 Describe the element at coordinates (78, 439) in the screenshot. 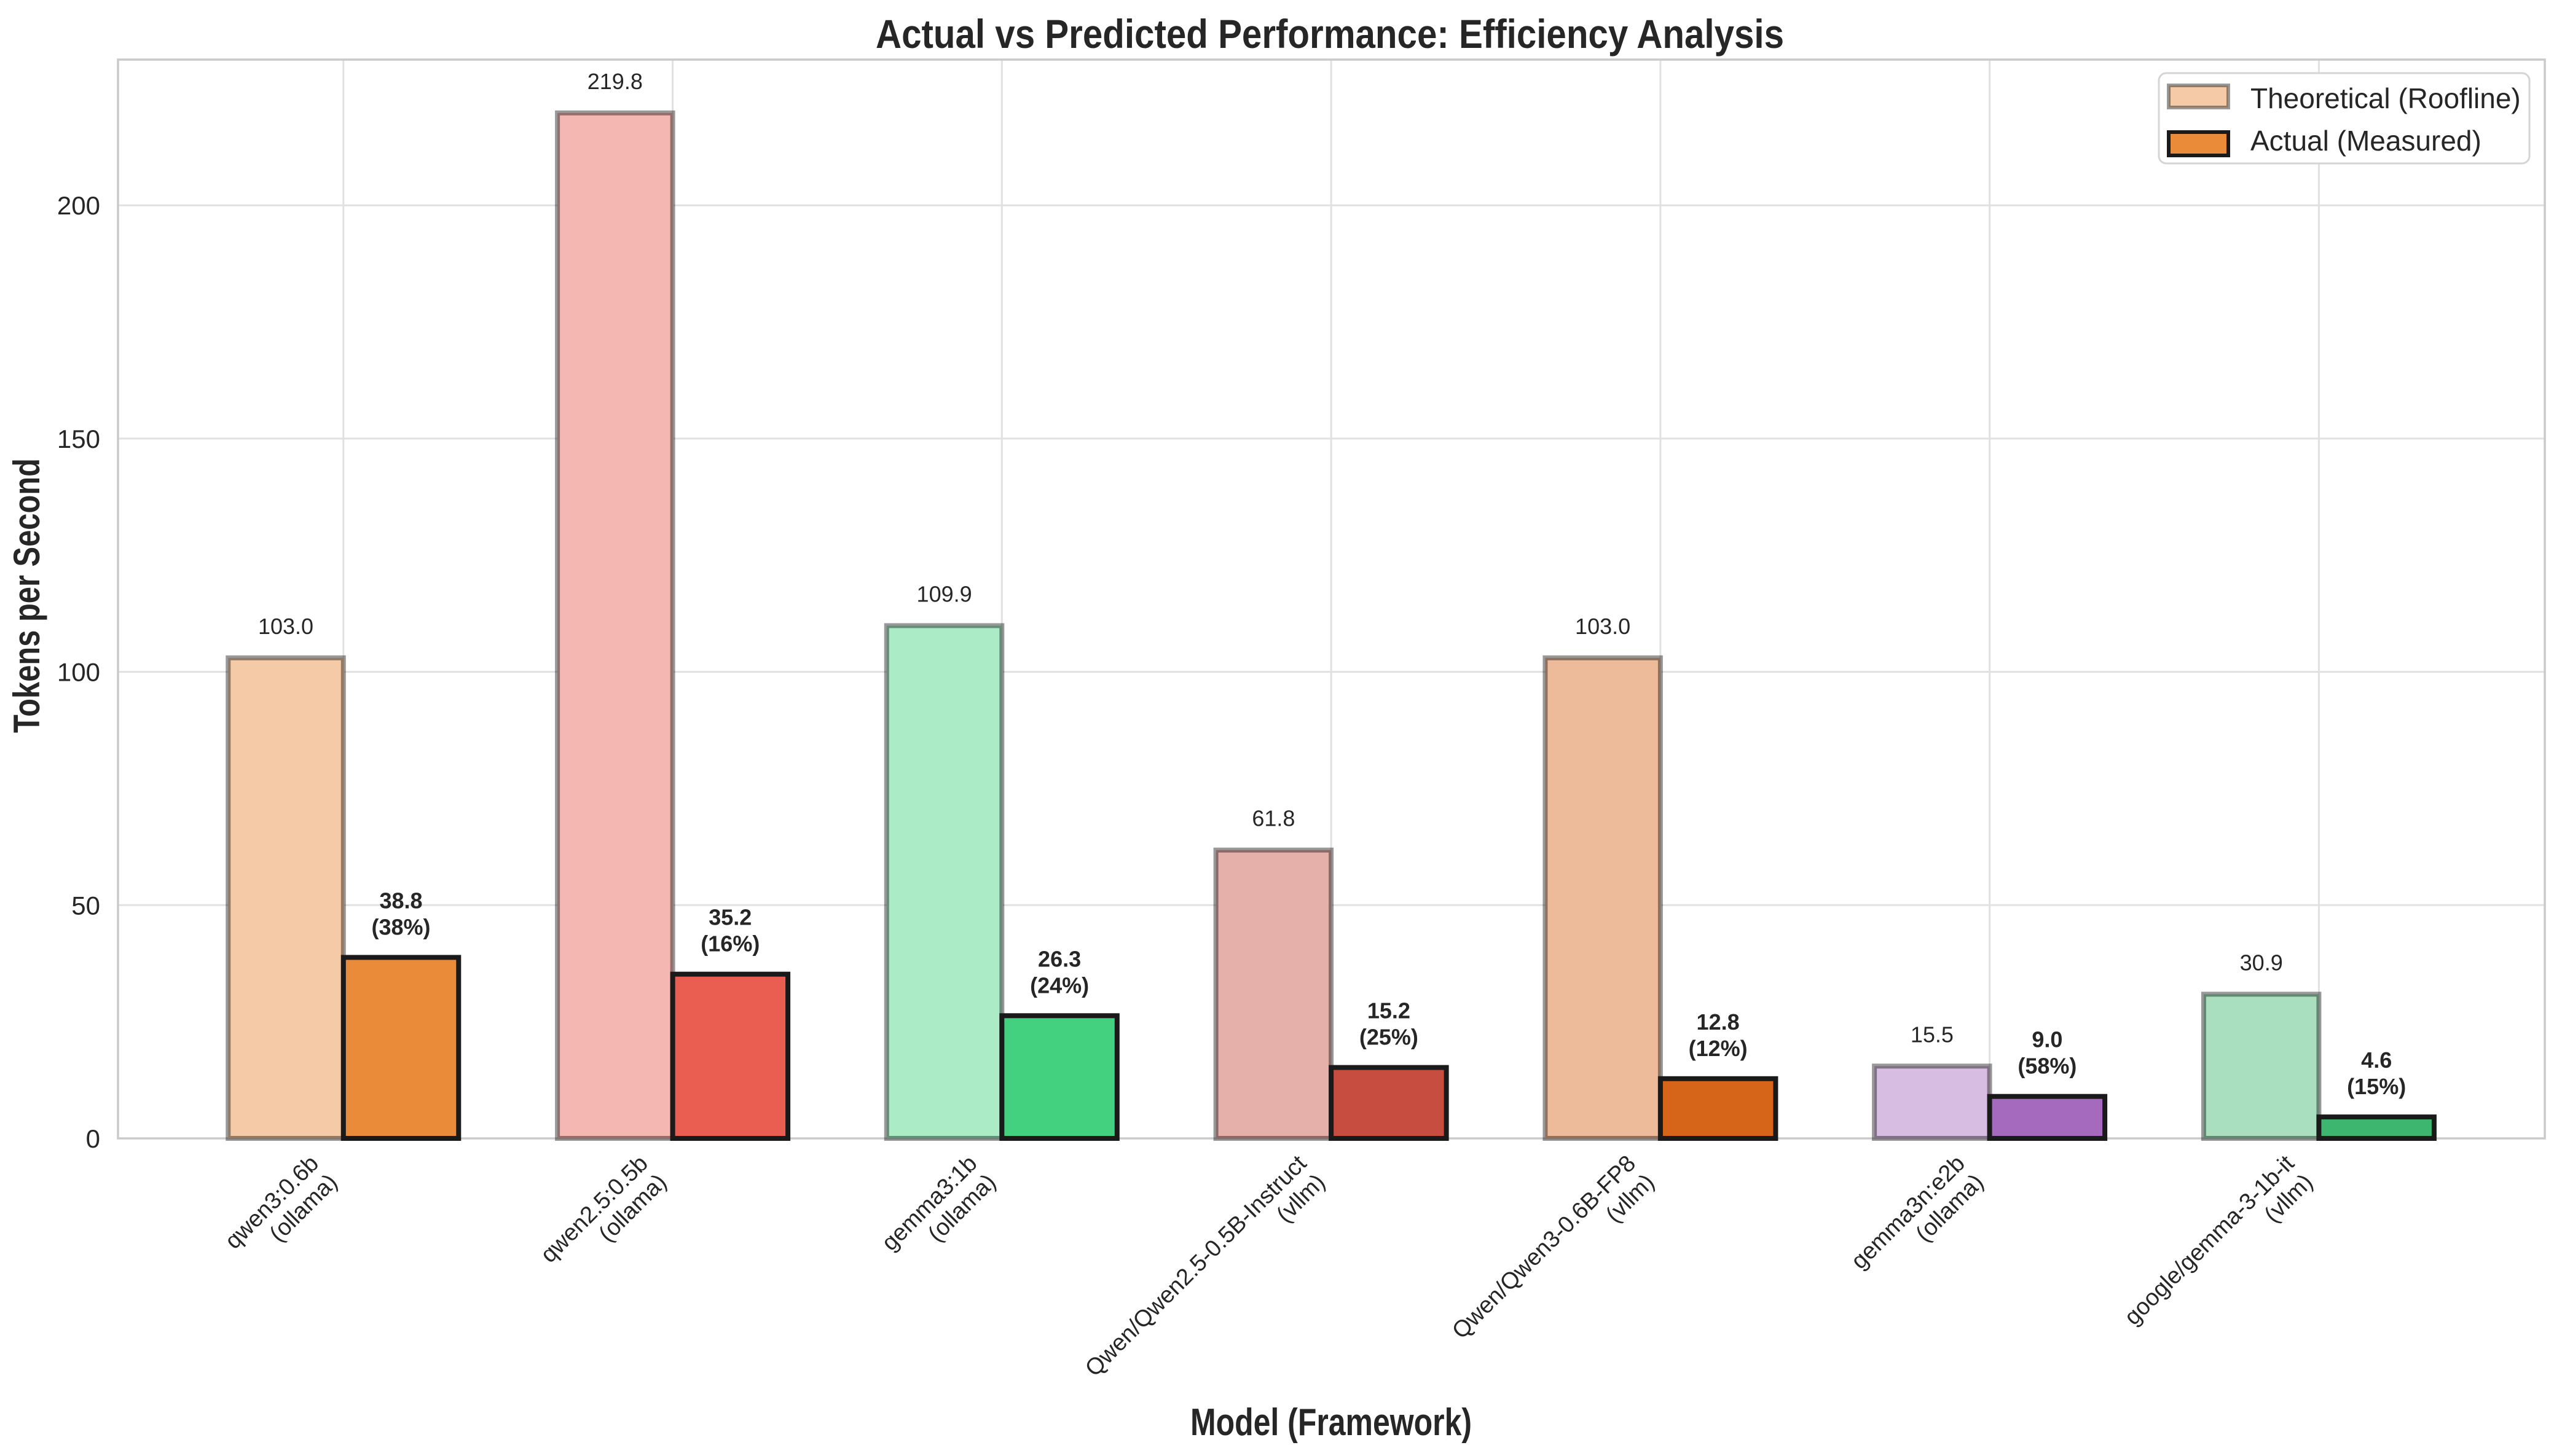

I see `svg-text: 150` at that location.